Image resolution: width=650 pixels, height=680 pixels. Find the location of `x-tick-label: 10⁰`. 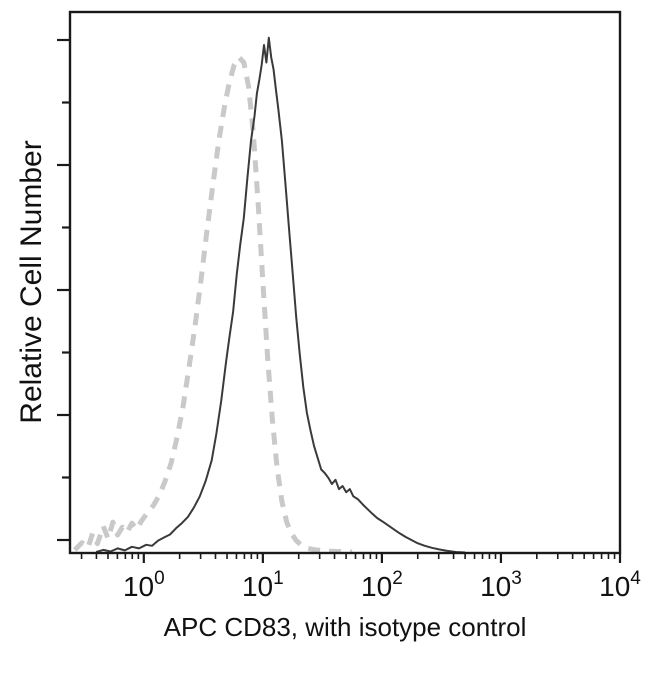

x-tick-label: 10⁰ is located at coordinates (144, 585).